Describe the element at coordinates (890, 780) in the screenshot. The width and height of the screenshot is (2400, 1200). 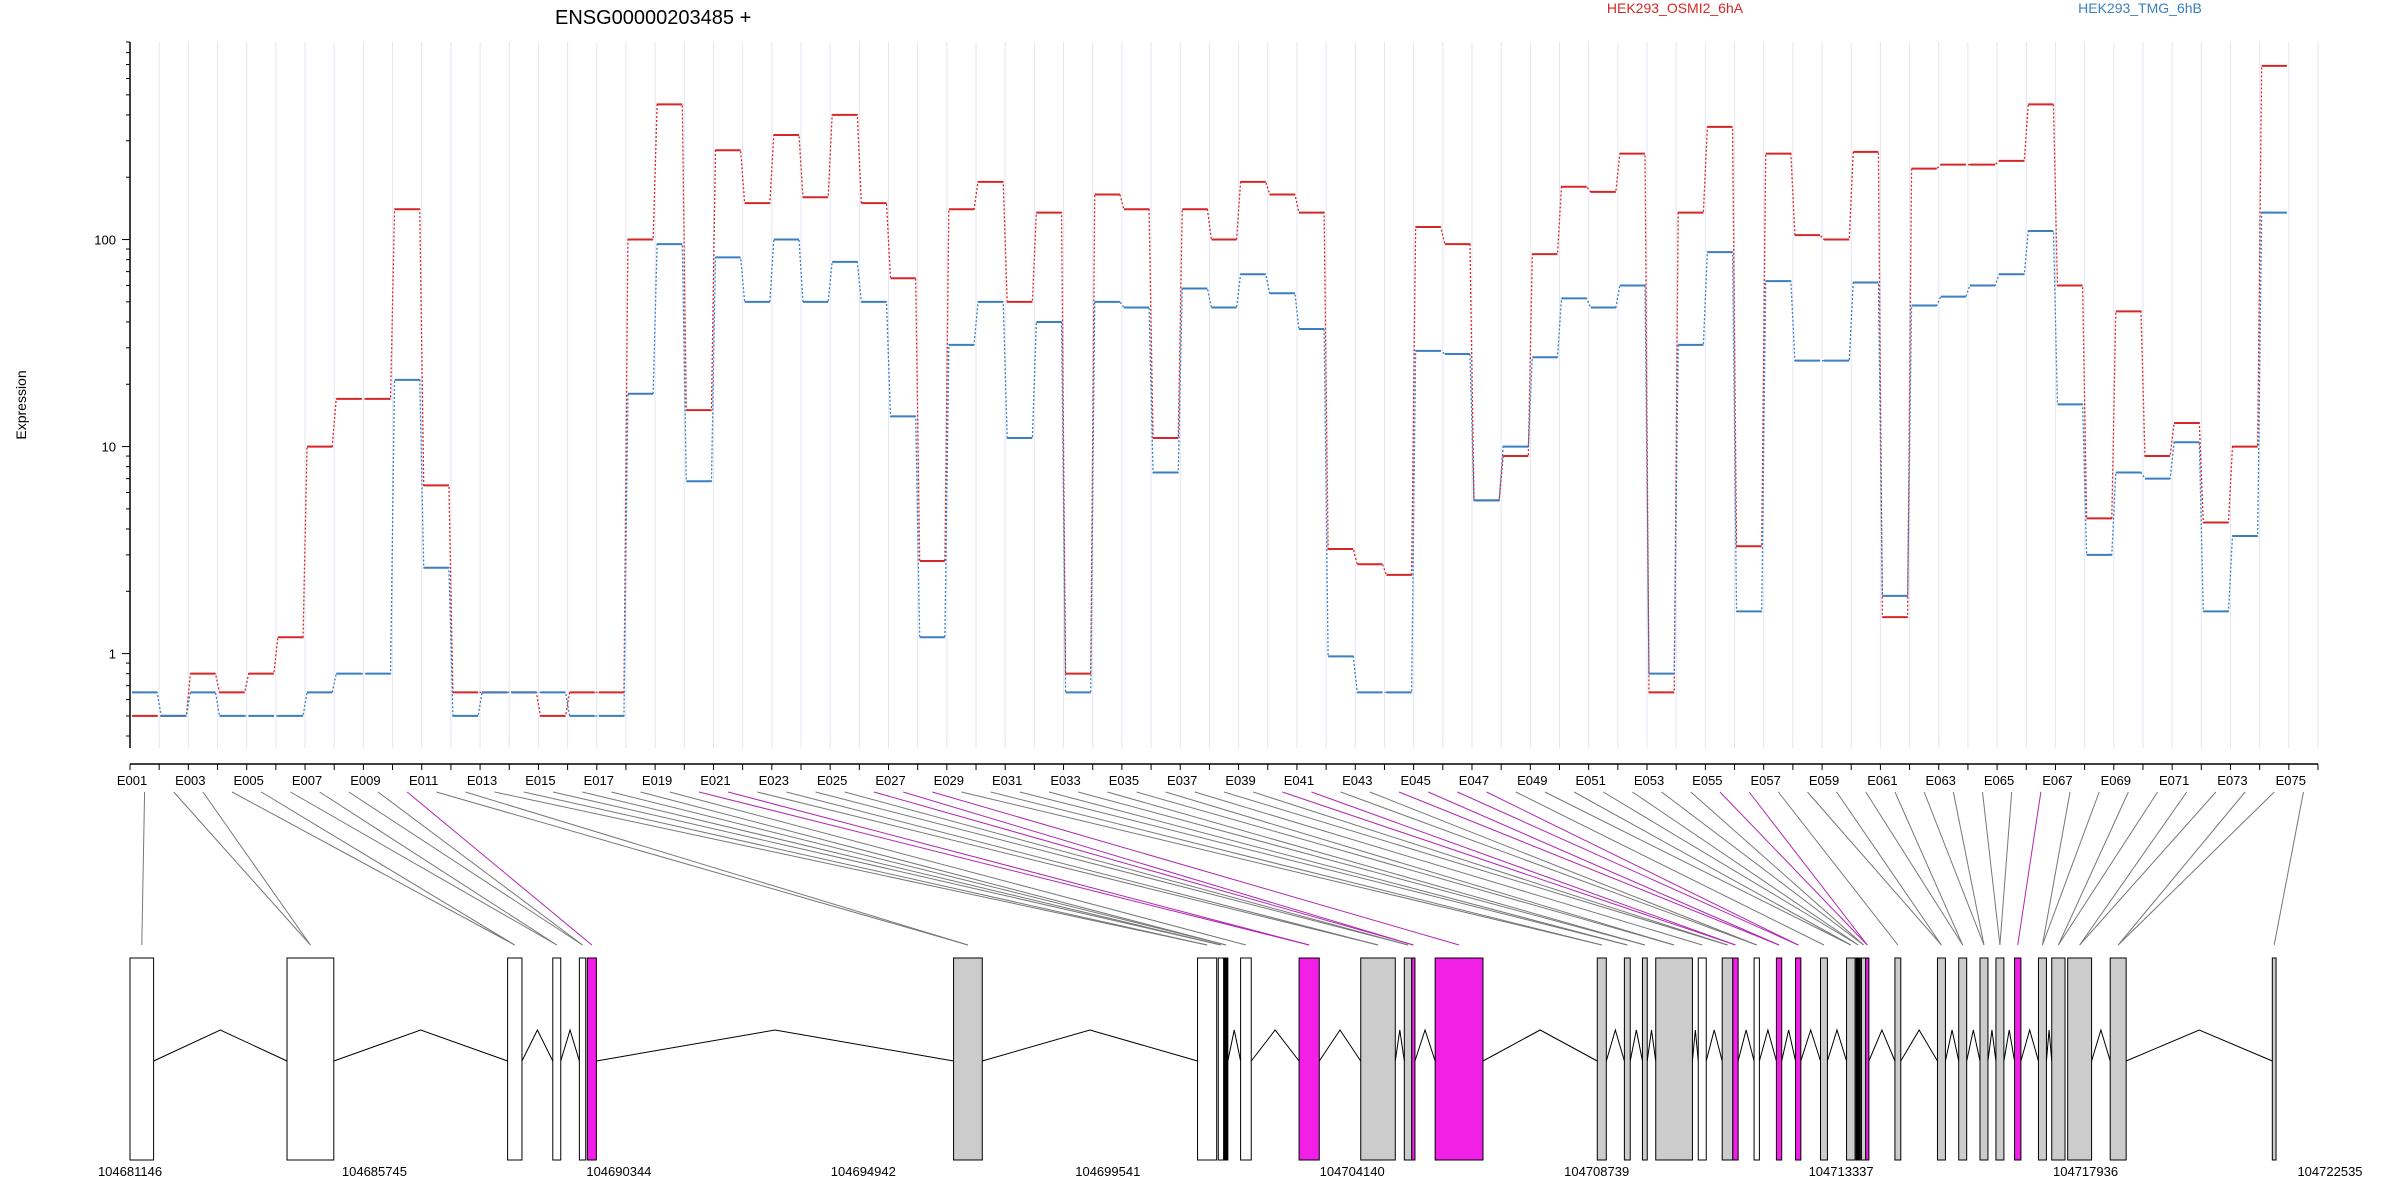
I see `exon-label: E027` at that location.